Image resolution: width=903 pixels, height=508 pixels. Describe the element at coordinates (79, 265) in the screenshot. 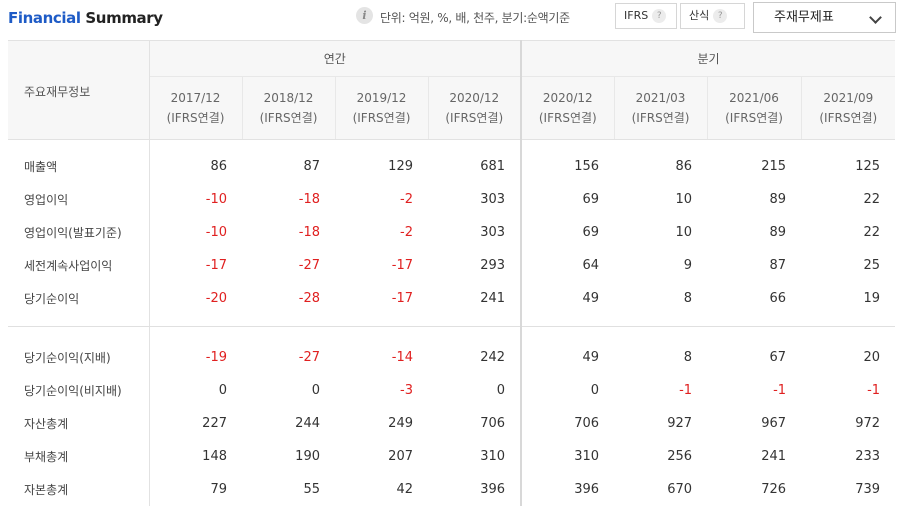

I see `row-label: 세전계속사업이익` at that location.